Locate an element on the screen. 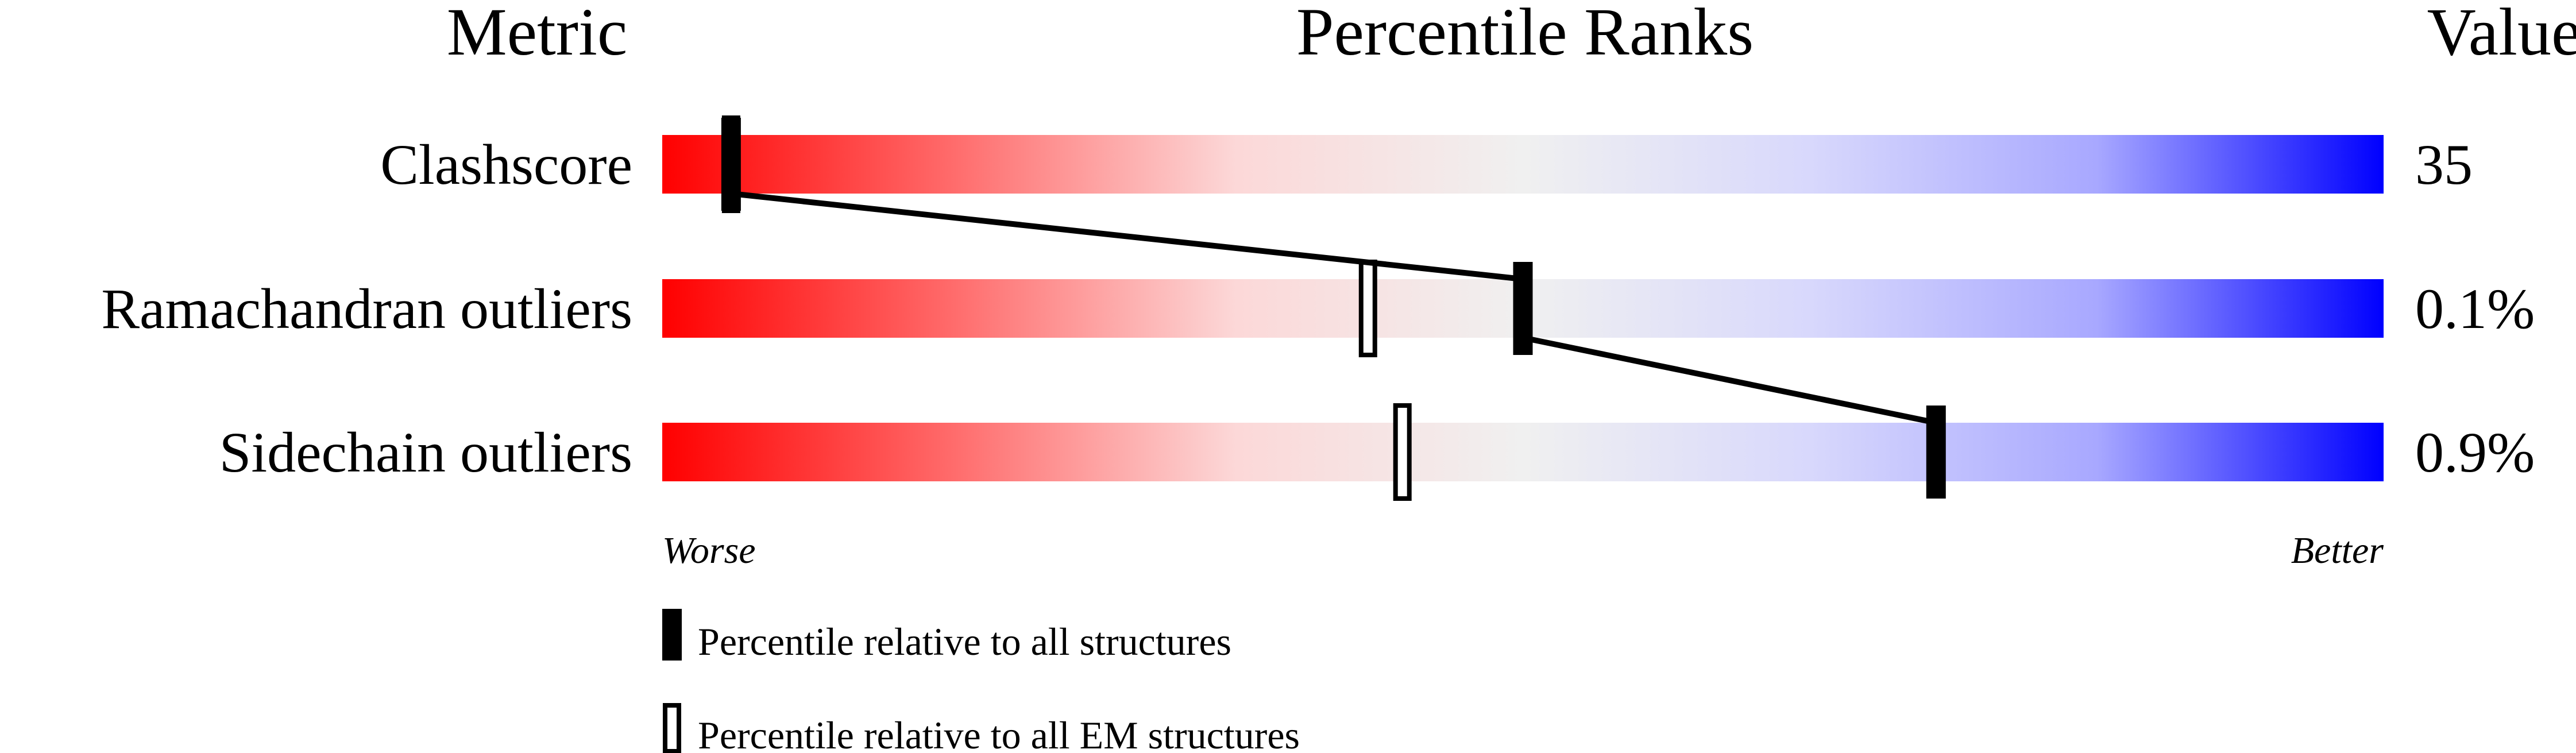 Image resolution: width=2576 pixels, height=753 pixels. header-value: Value is located at coordinates (2501, 34).